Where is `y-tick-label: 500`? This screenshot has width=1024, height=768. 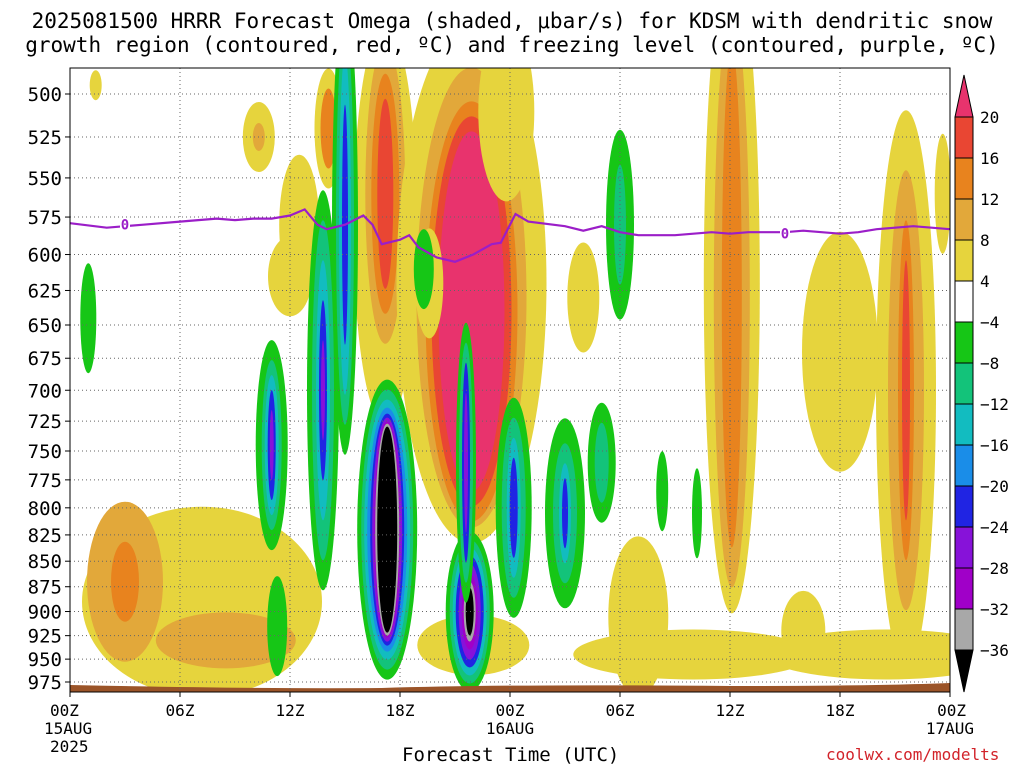 y-tick-label: 500 is located at coordinates (45, 95).